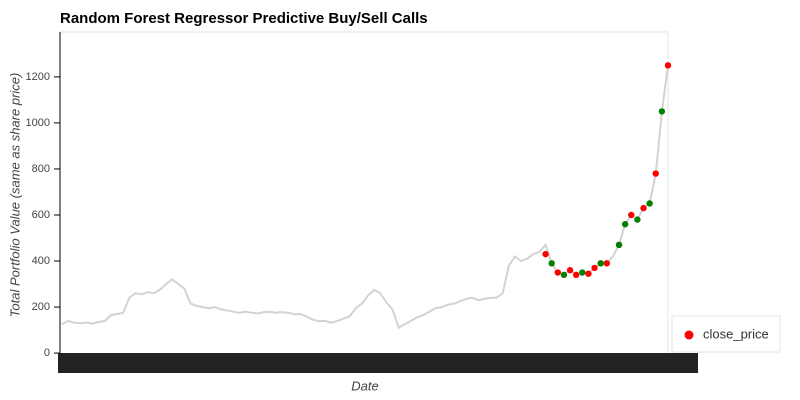 The width and height of the screenshot is (800, 400). Describe the element at coordinates (364, 385) in the screenshot. I see `x-axis-label: Date` at that location.